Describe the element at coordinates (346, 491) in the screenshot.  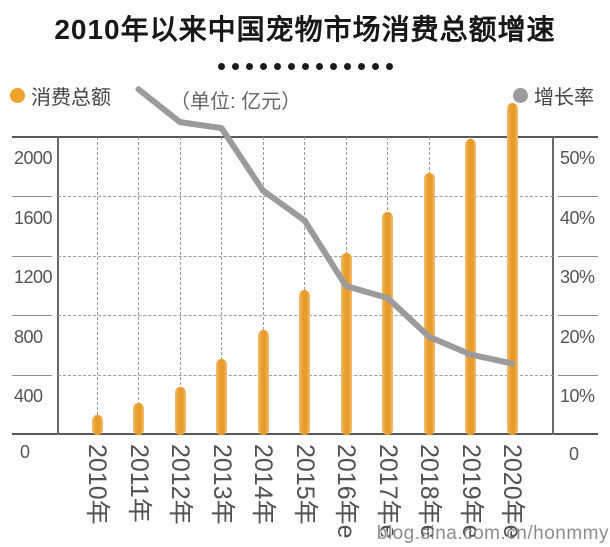
I see `x-label-2016e: 2016年e` at that location.